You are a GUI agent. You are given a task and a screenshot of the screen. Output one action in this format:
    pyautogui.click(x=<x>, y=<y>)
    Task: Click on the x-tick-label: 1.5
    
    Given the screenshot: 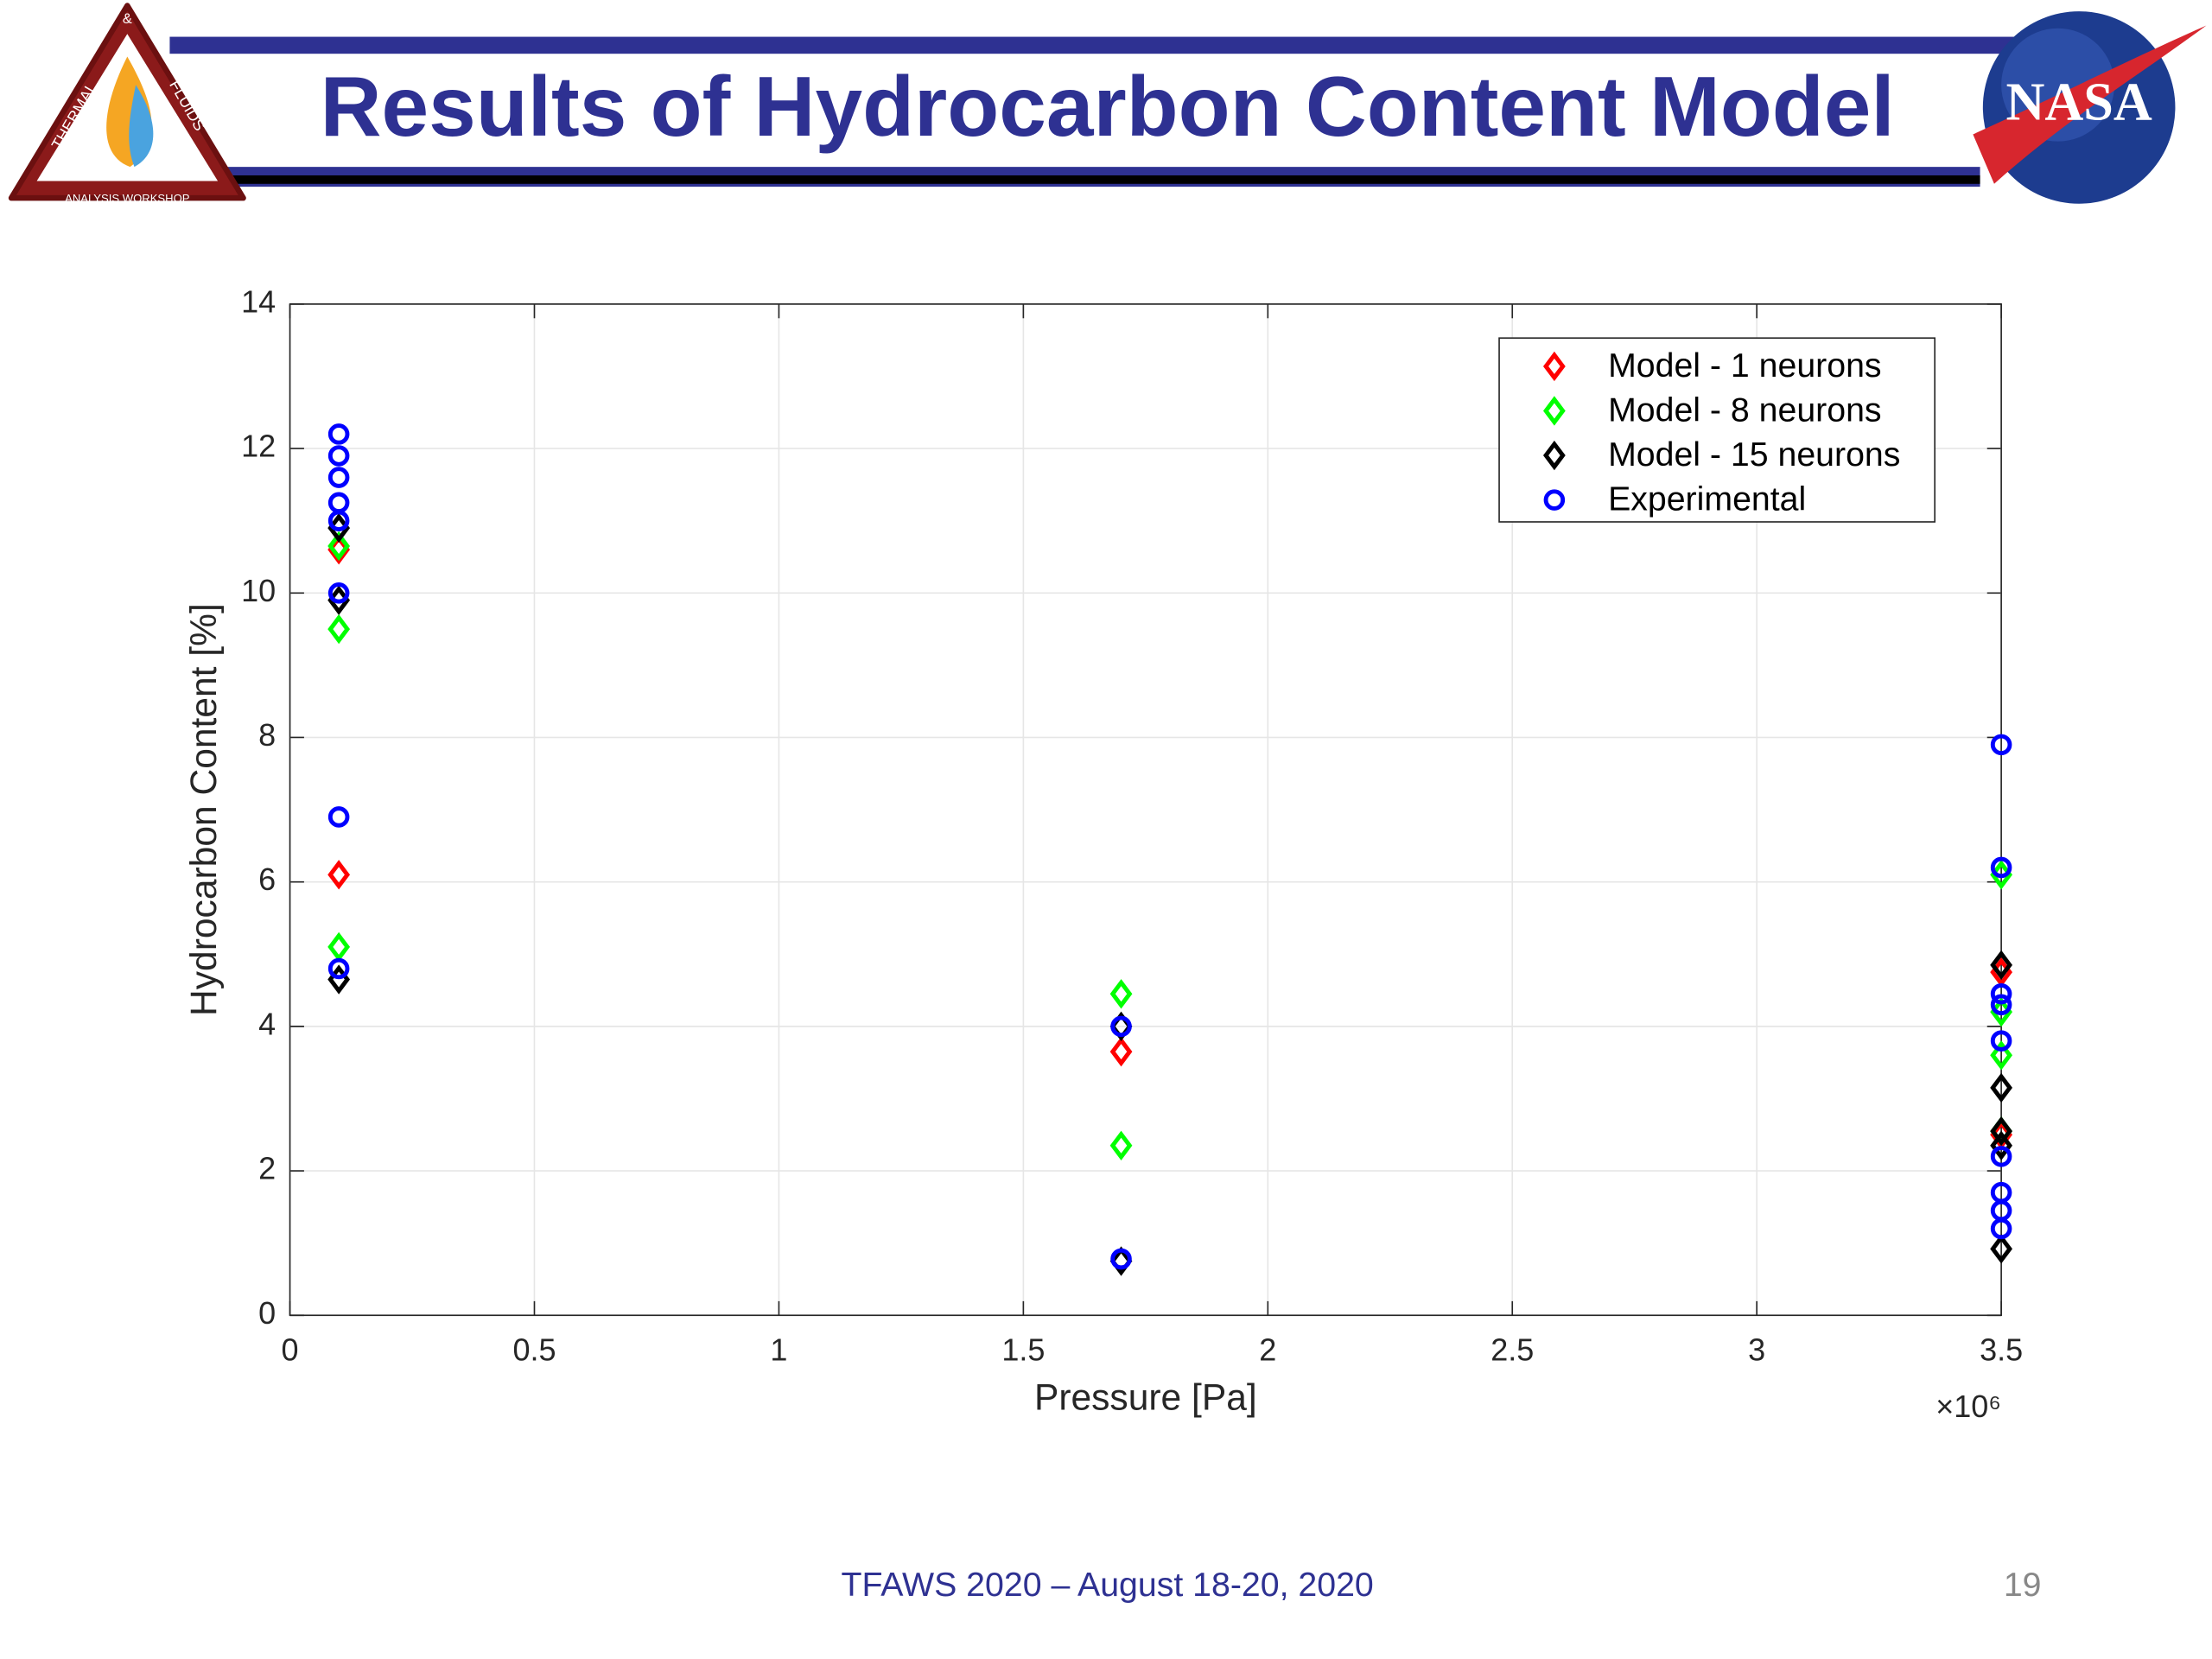 What is the action you would take?
    pyautogui.click(x=1023, y=1349)
    